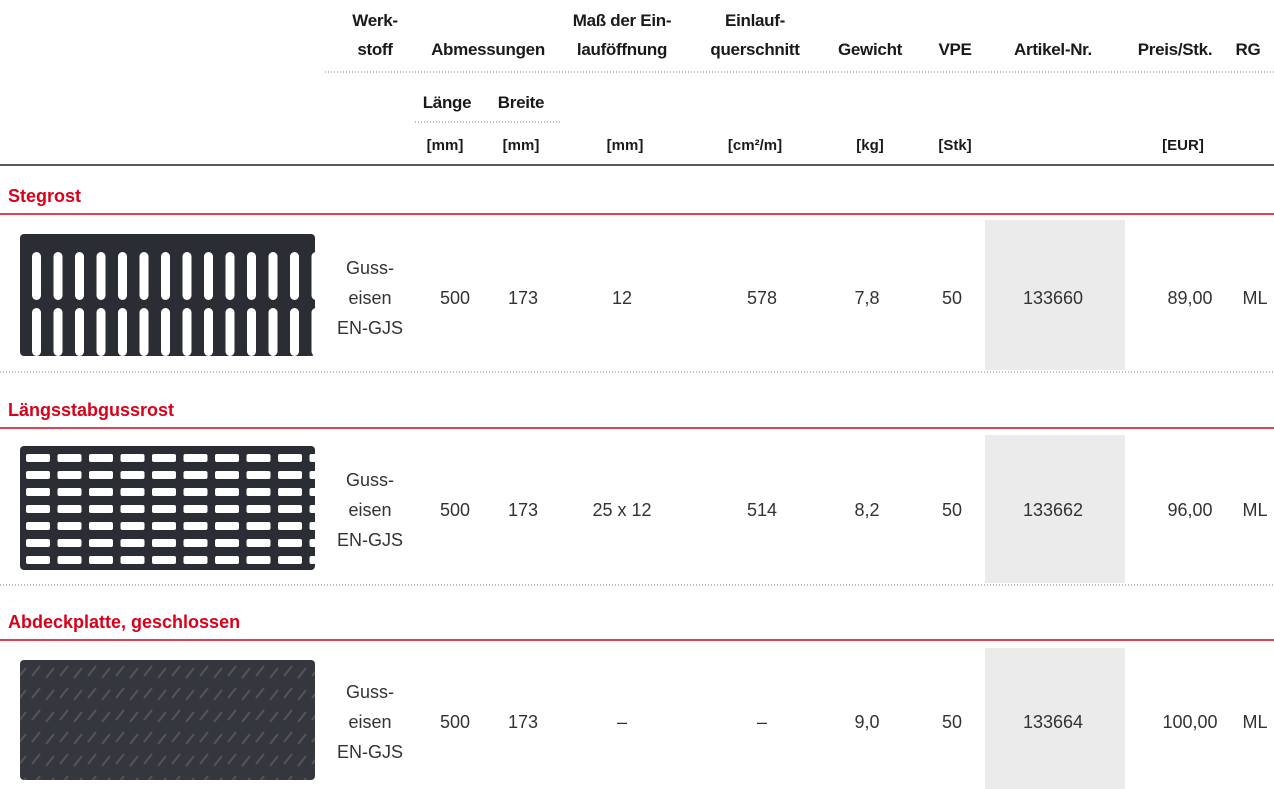 Image resolution: width=1274 pixels, height=789 pixels. What do you see at coordinates (622, 298) in the screenshot?
I see `cell: 12` at bounding box center [622, 298].